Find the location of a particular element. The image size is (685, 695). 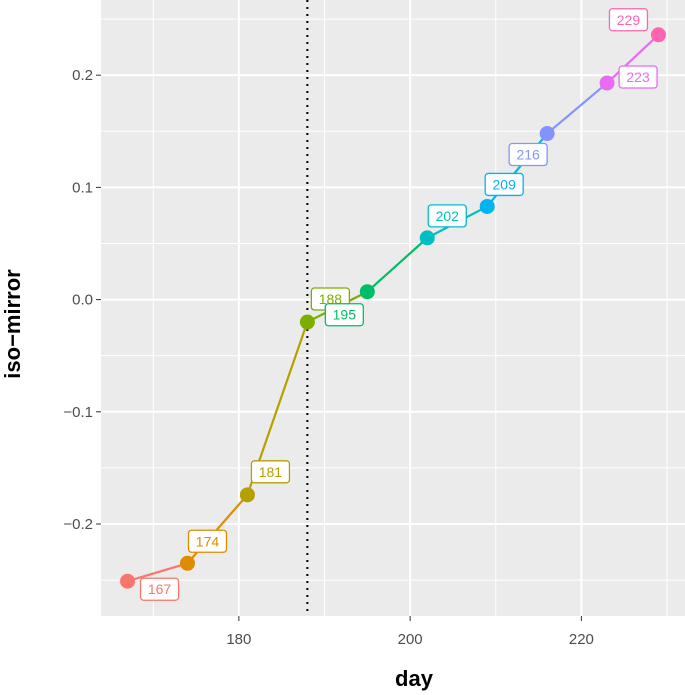

x-axis-title: day is located at coordinates (414, 678).